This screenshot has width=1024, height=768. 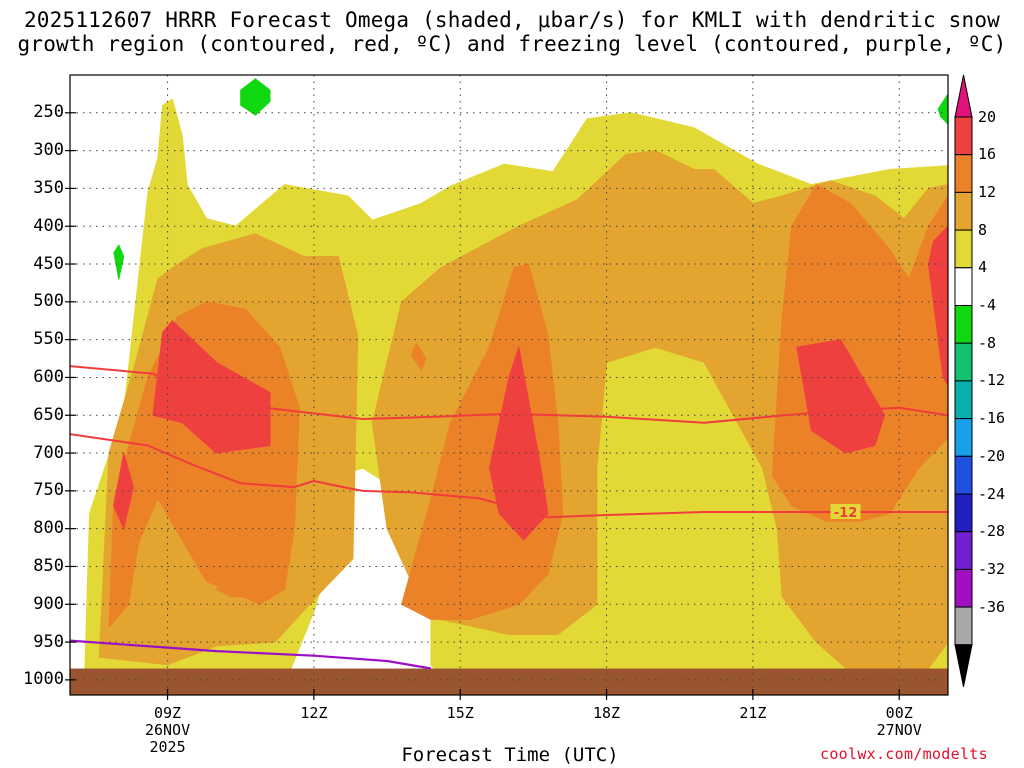 I want to click on y-tick-label: 250, so click(x=48, y=112).